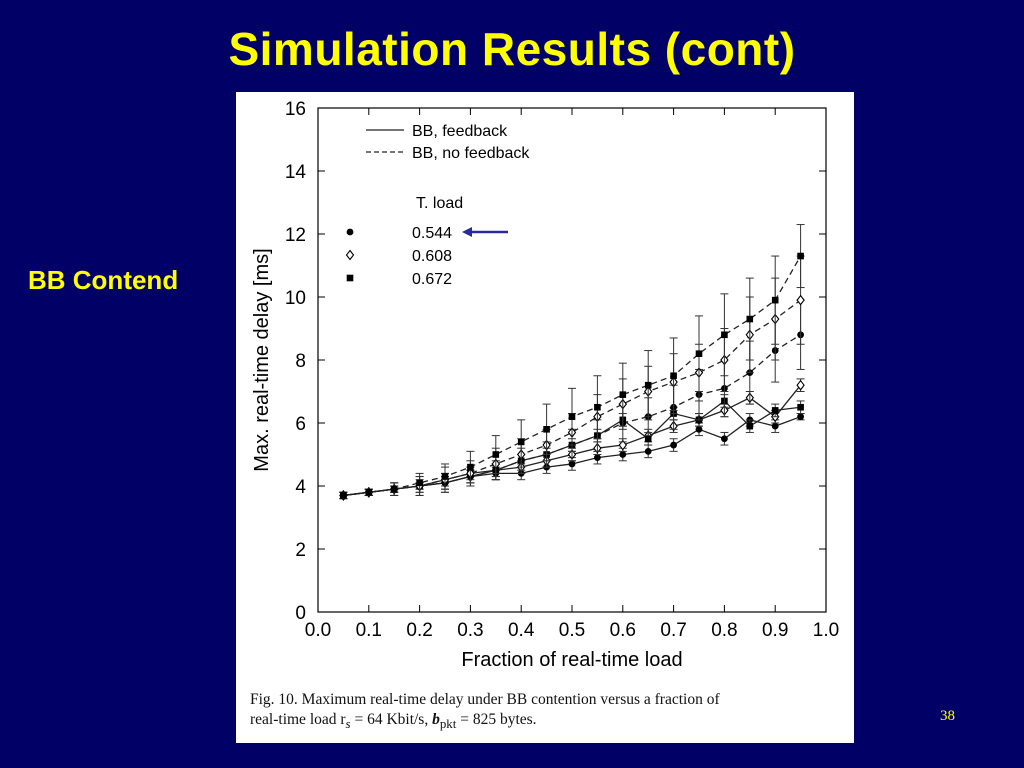 This screenshot has width=1024, height=768. I want to click on x-tick-label: 0.5, so click(572, 630).